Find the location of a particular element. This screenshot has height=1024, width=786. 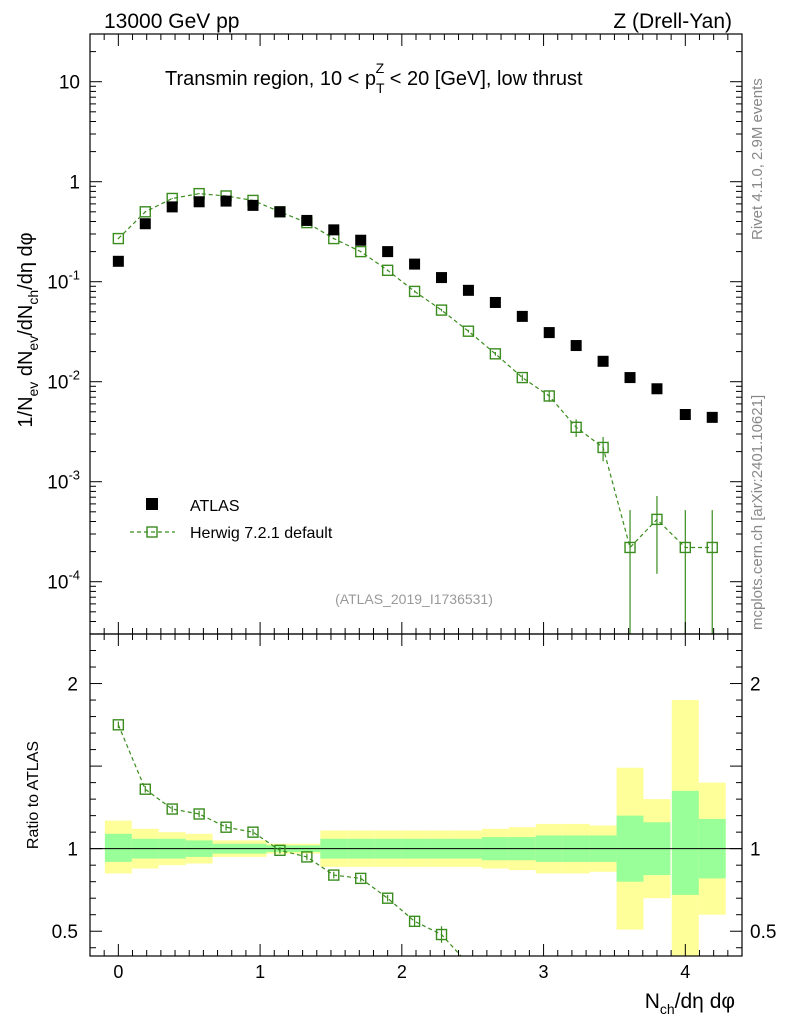

title-sub-t: T is located at coordinates (380, 88).